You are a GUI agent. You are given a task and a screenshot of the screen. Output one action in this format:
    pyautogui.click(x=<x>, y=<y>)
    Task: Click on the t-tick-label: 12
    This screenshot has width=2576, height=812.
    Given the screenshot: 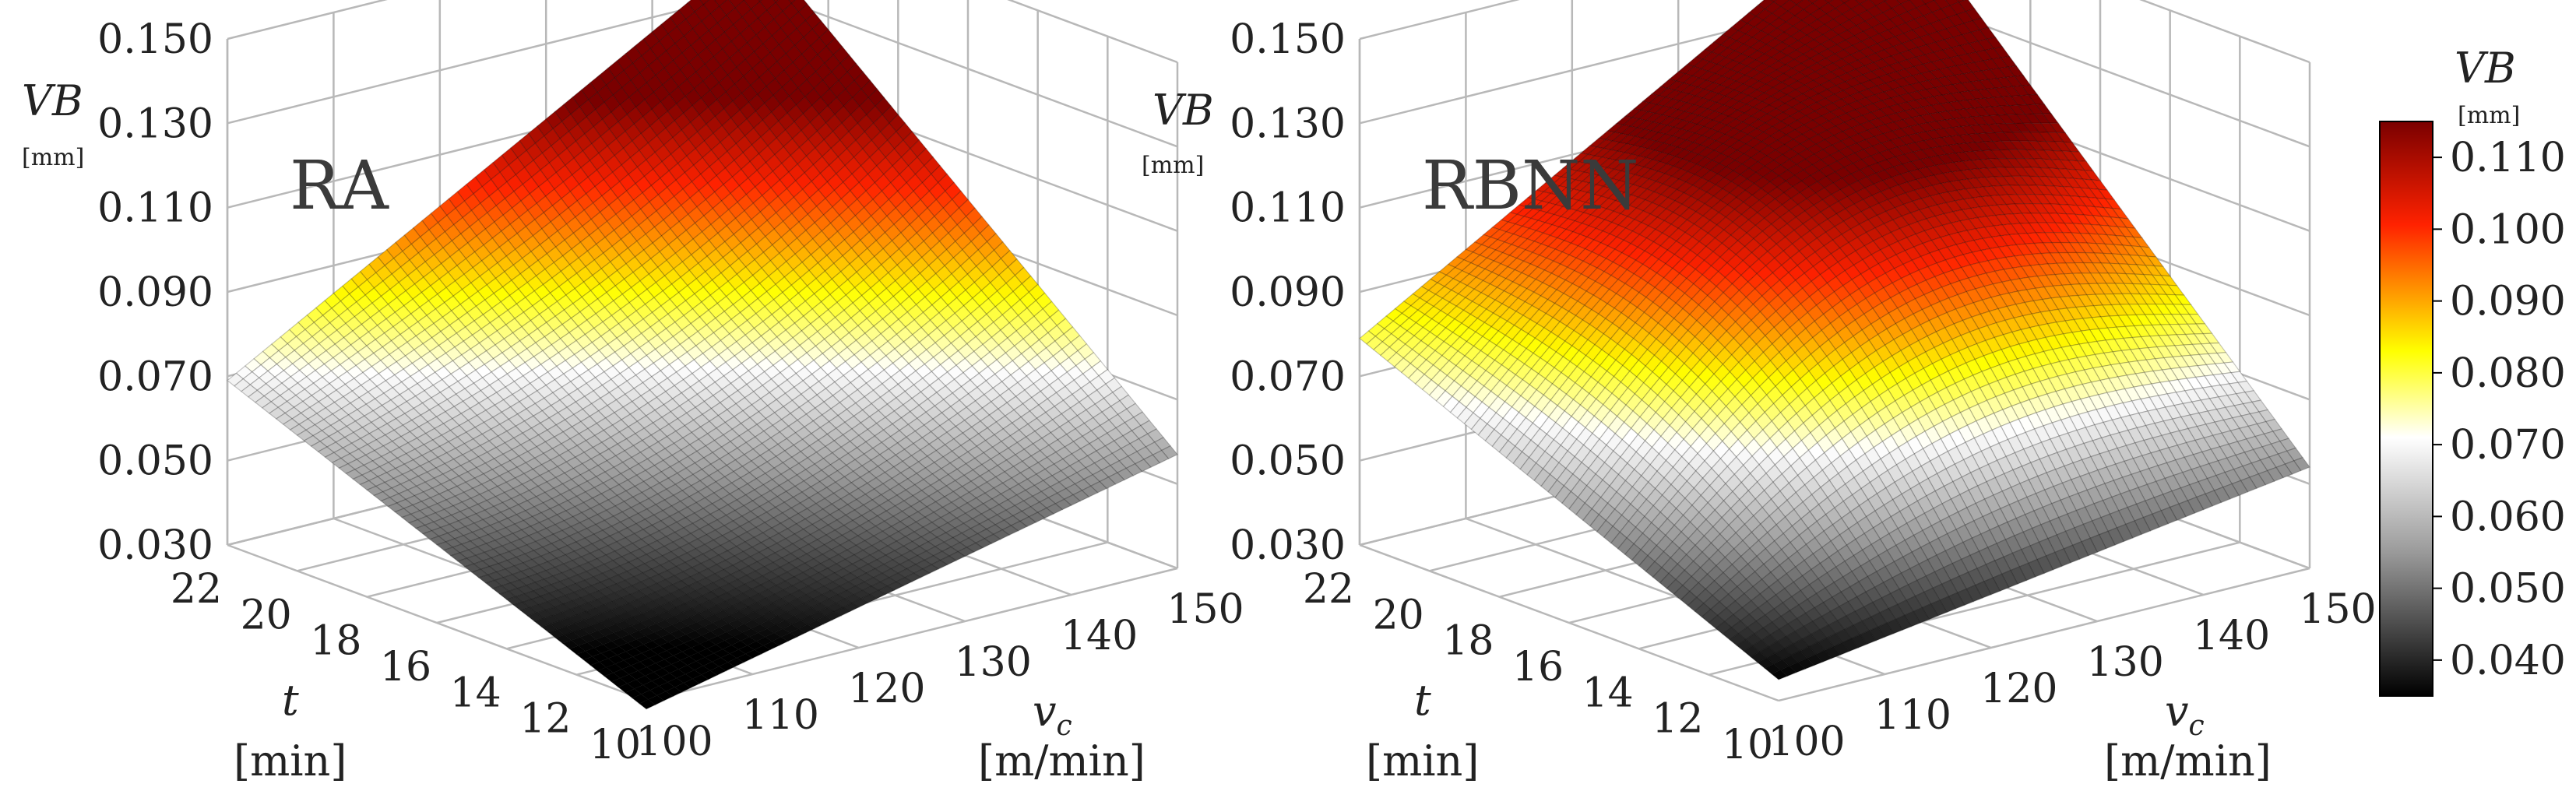 What is the action you would take?
    pyautogui.click(x=545, y=719)
    